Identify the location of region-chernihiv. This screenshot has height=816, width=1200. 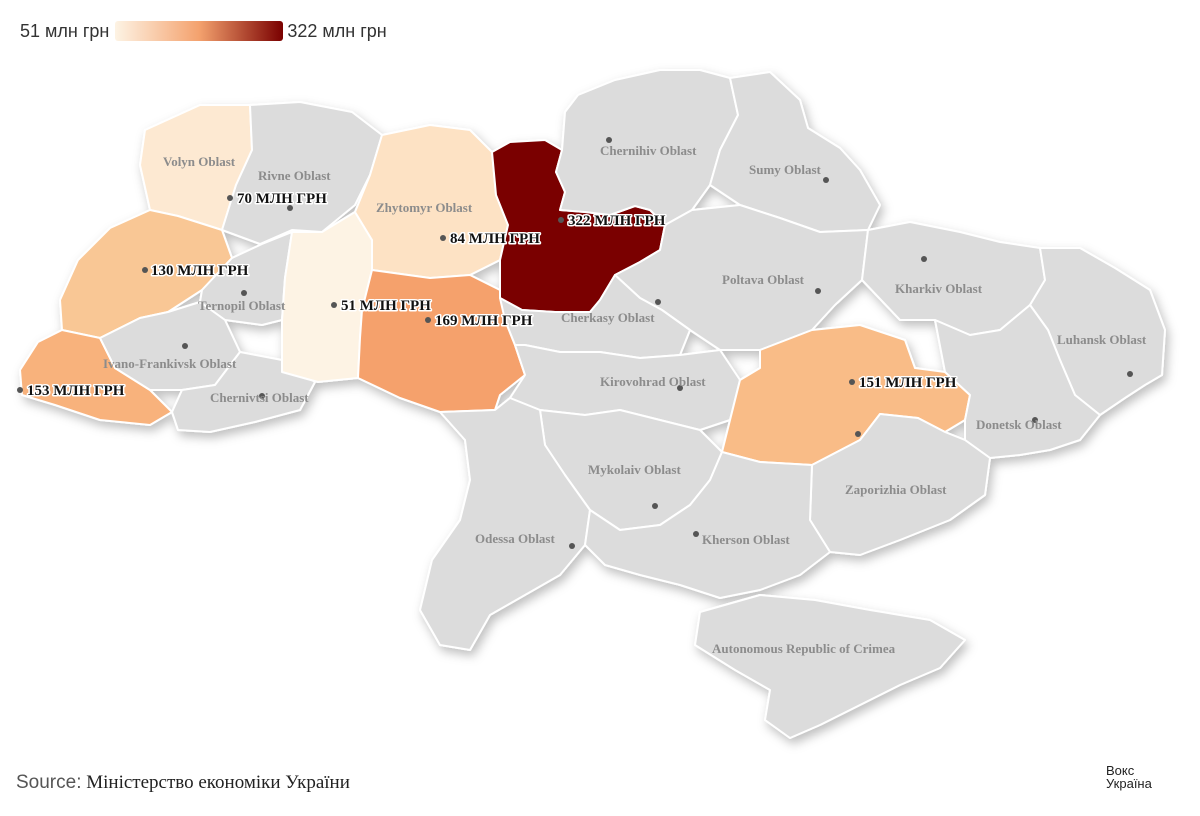
(647, 147).